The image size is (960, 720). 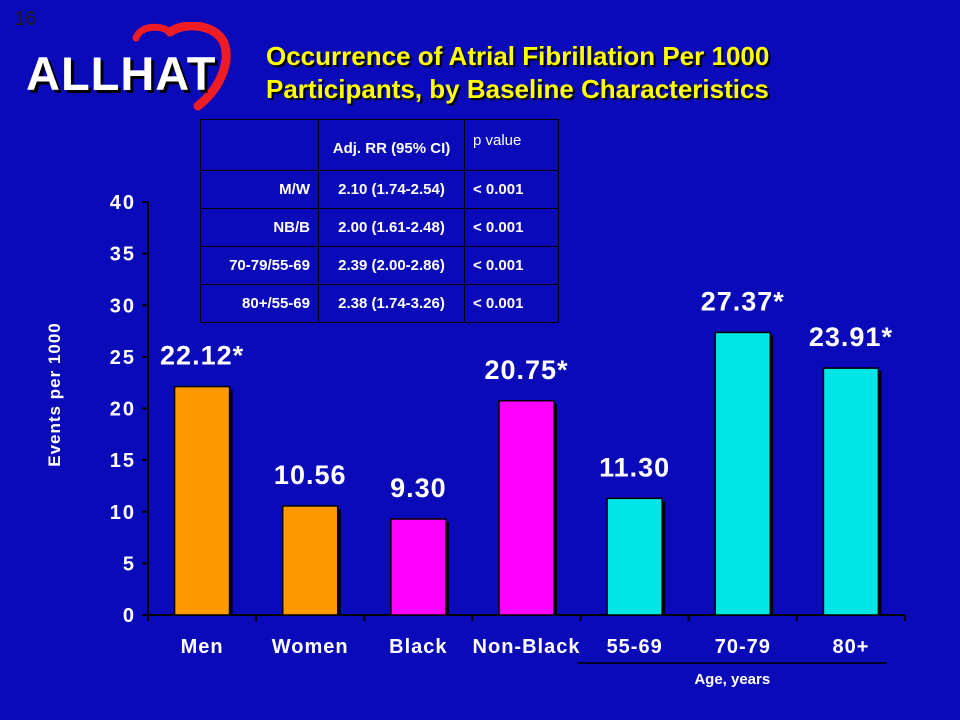 I want to click on y-tick-label: 0, so click(x=129, y=616).